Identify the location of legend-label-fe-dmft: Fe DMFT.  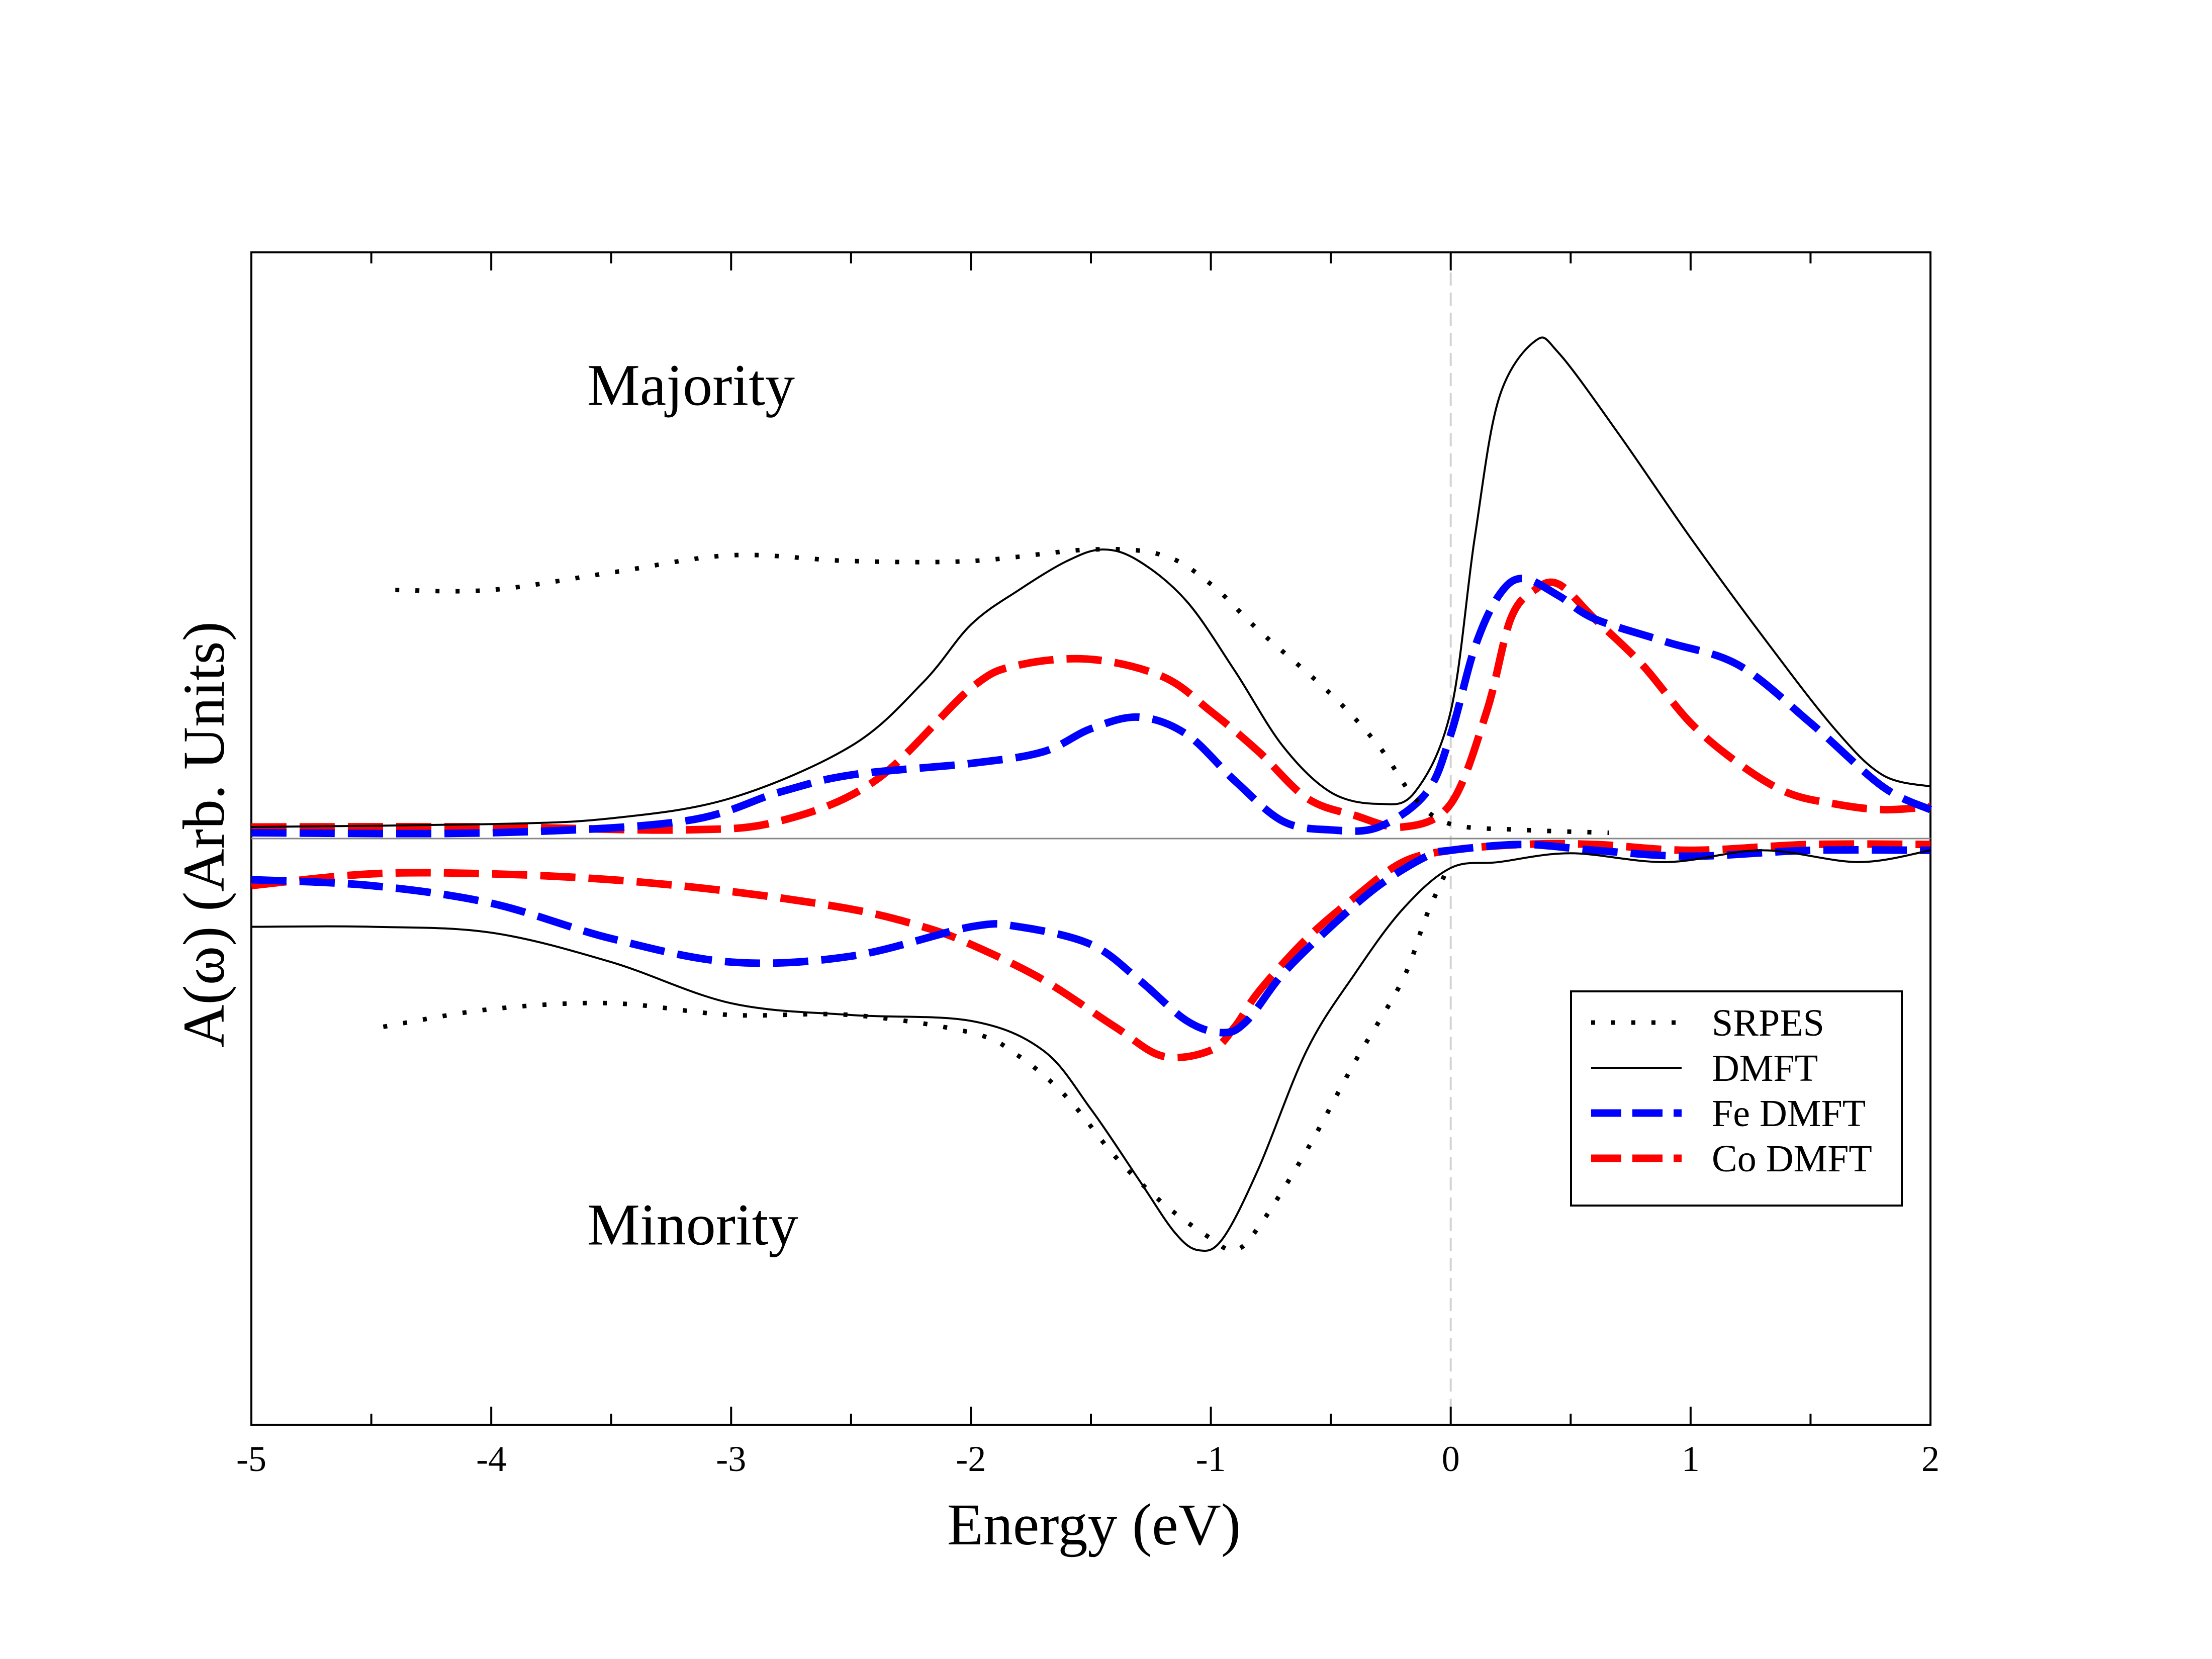
(1789, 1113).